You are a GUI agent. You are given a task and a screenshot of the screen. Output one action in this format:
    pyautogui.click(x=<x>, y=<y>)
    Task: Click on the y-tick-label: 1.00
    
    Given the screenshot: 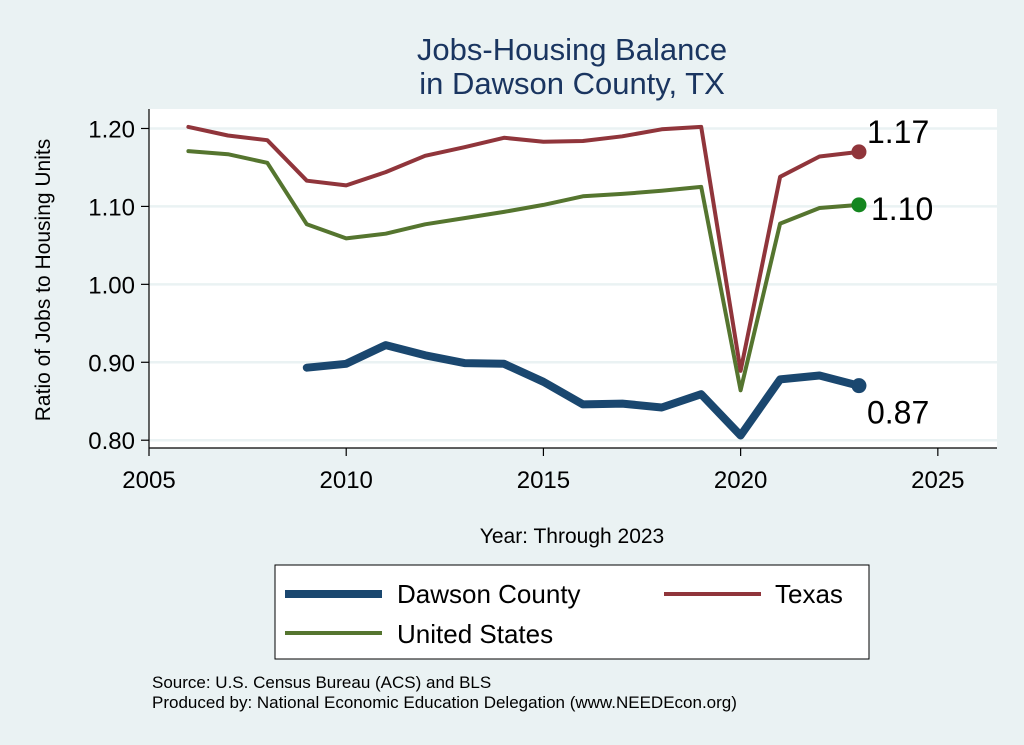 What is the action you would take?
    pyautogui.click(x=111, y=285)
    